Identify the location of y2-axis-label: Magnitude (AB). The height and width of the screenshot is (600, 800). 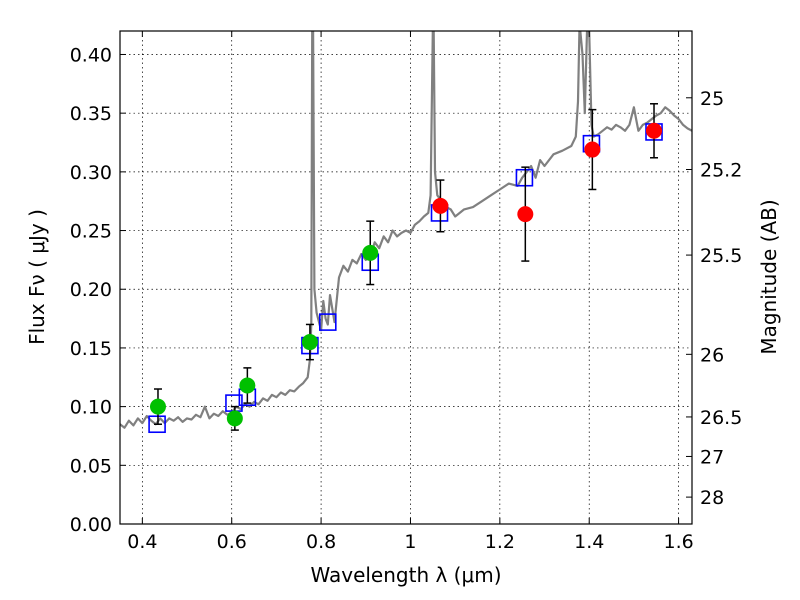
(769, 276).